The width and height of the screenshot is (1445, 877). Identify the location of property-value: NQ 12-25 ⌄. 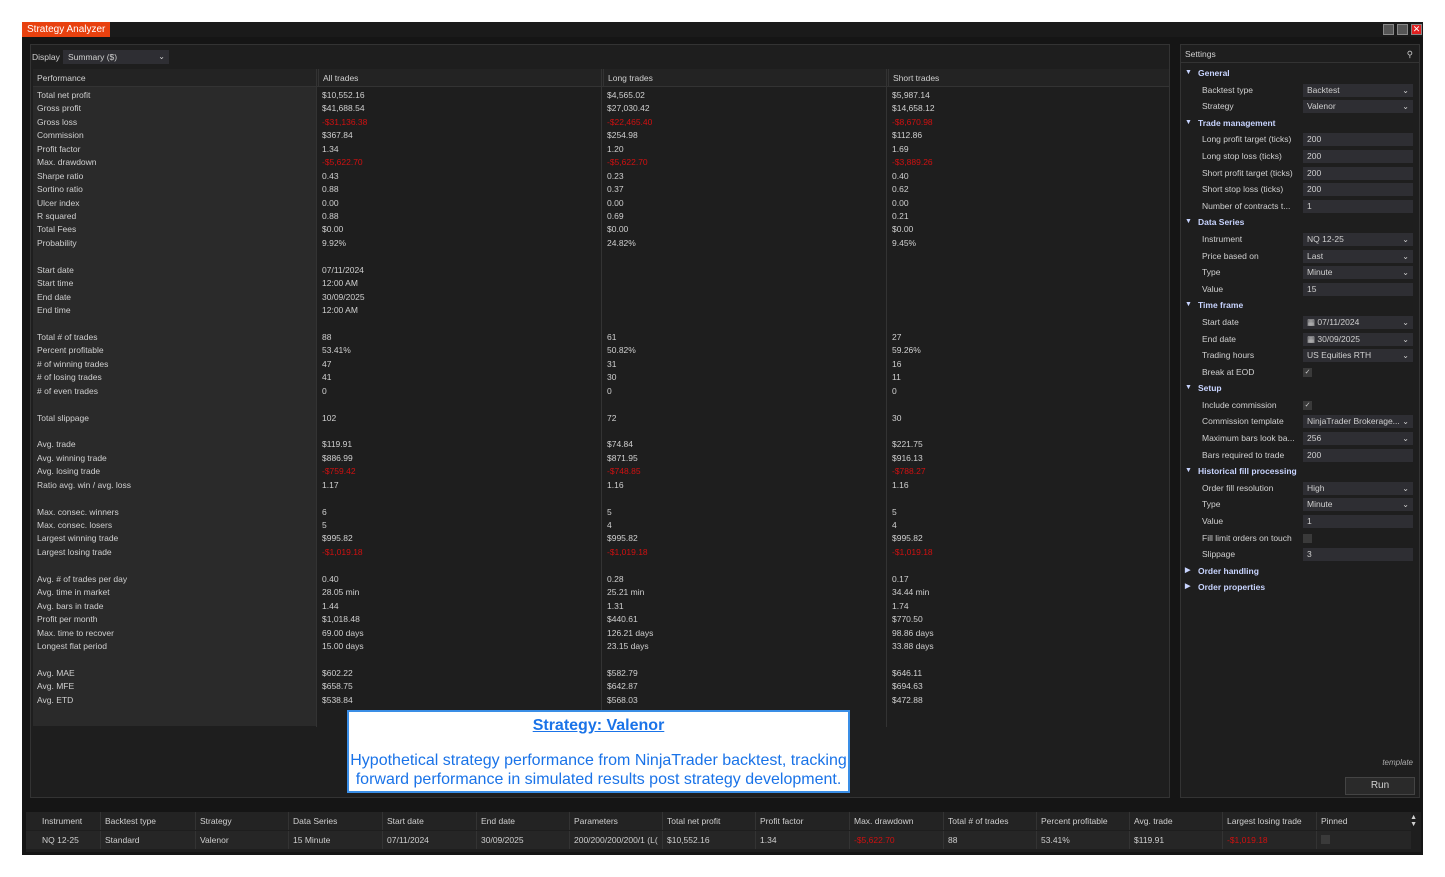
(1358, 239).